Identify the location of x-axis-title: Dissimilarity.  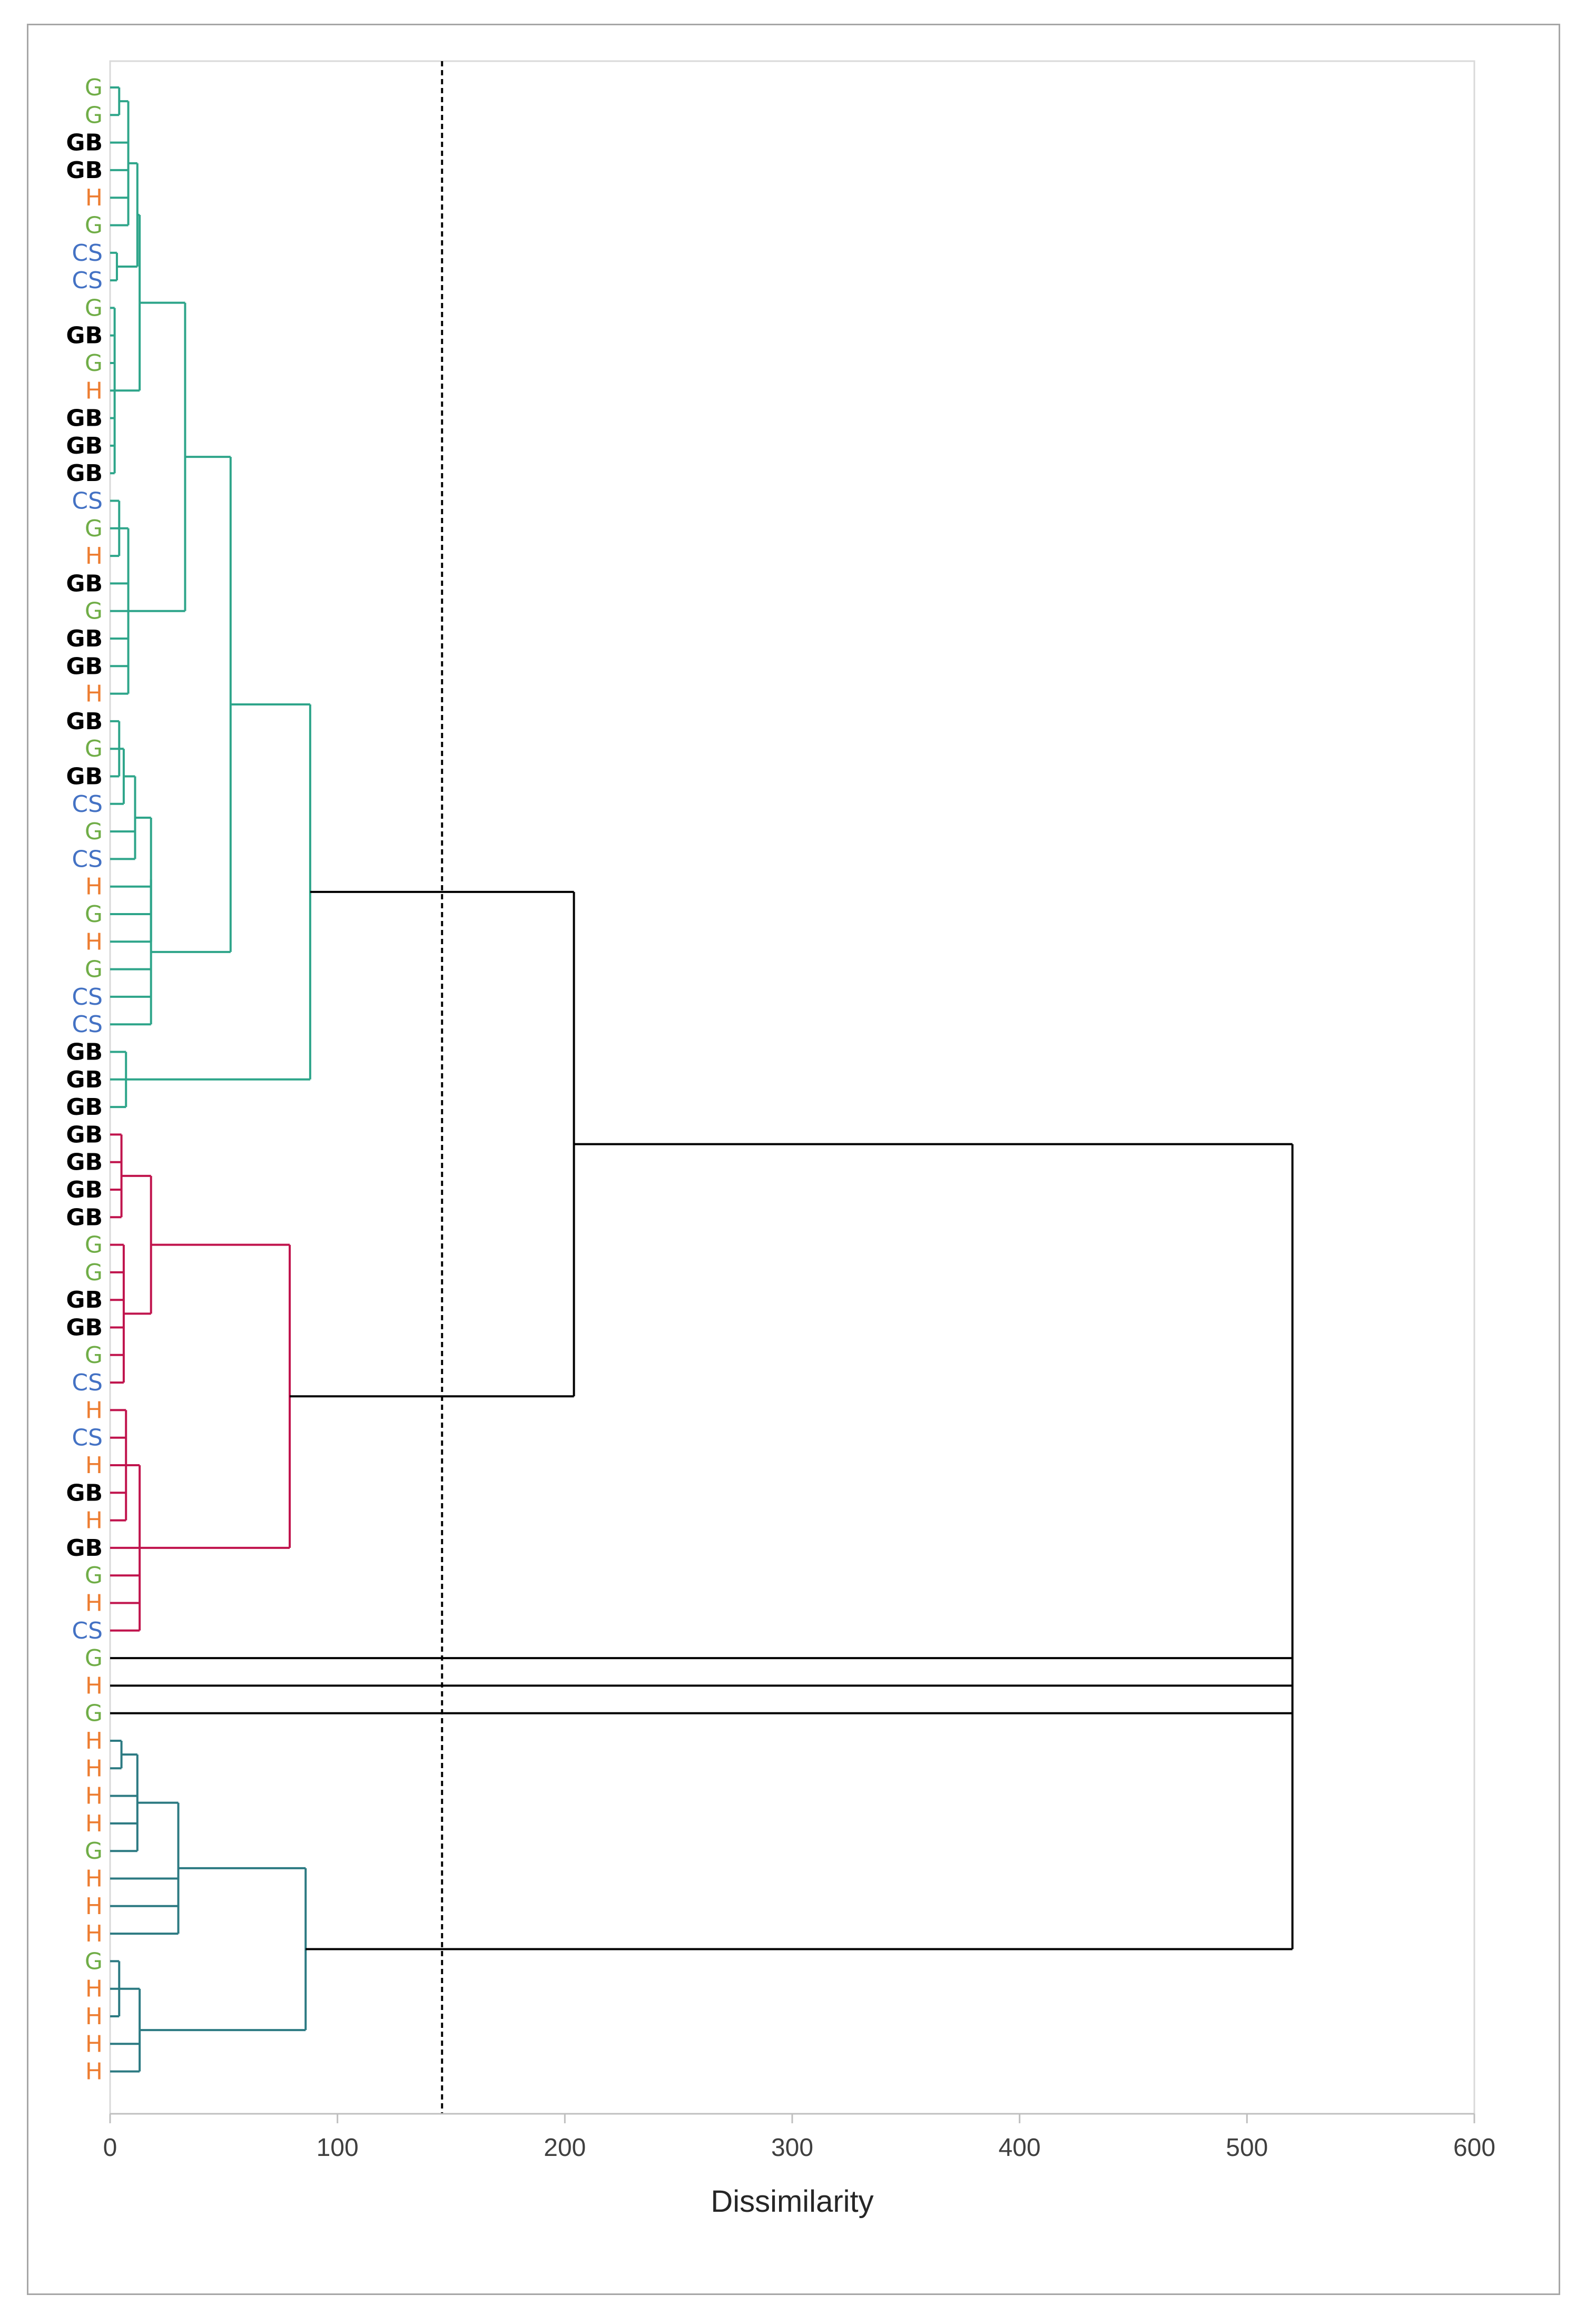
(792, 2201).